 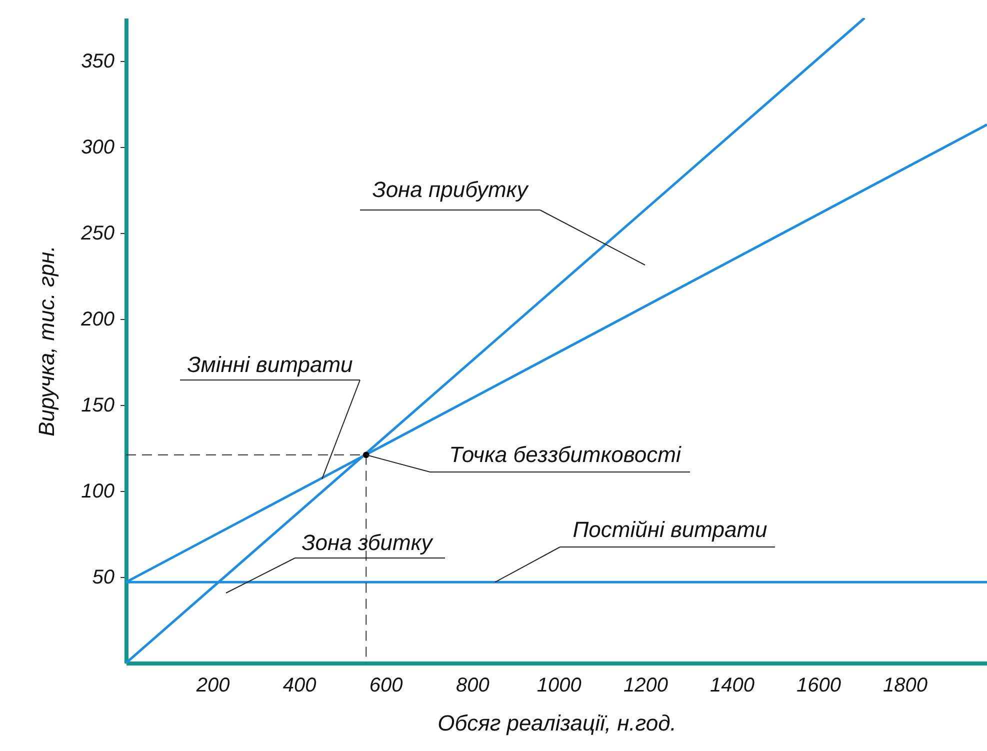 I want to click on x-tick-label: 1400, so click(x=732, y=685).